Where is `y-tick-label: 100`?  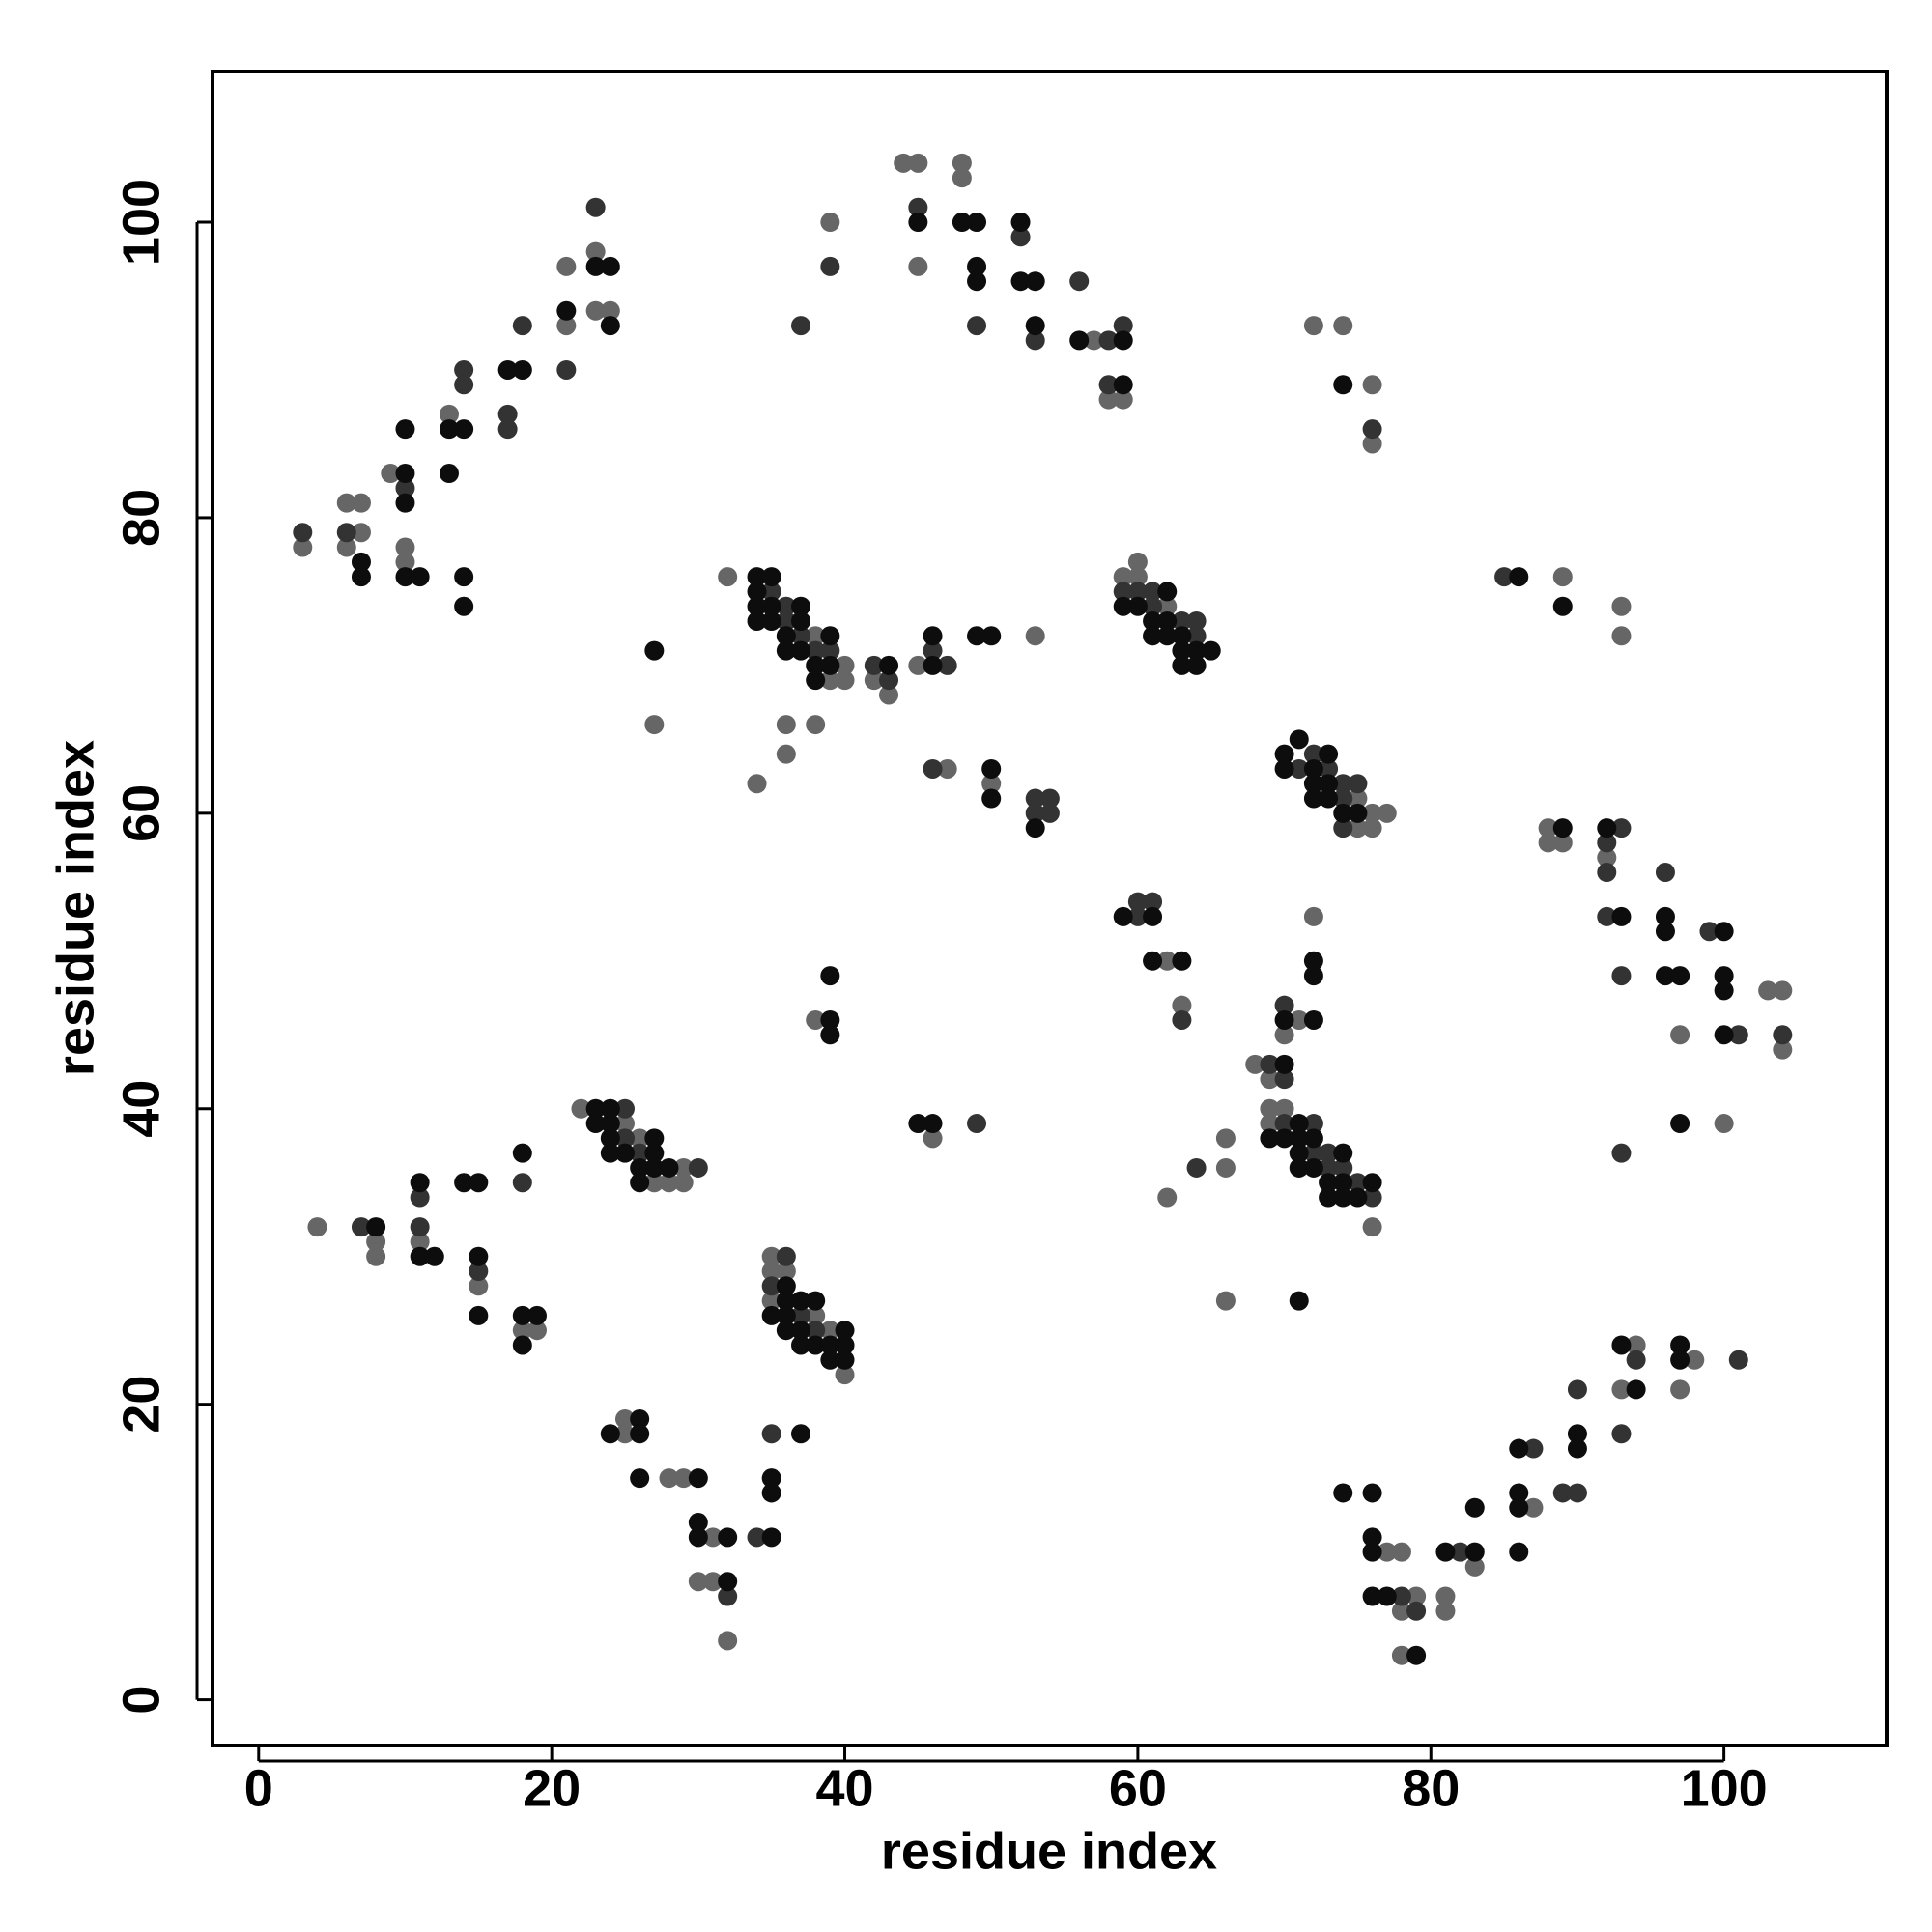
y-tick-label: 100 is located at coordinates (141, 222).